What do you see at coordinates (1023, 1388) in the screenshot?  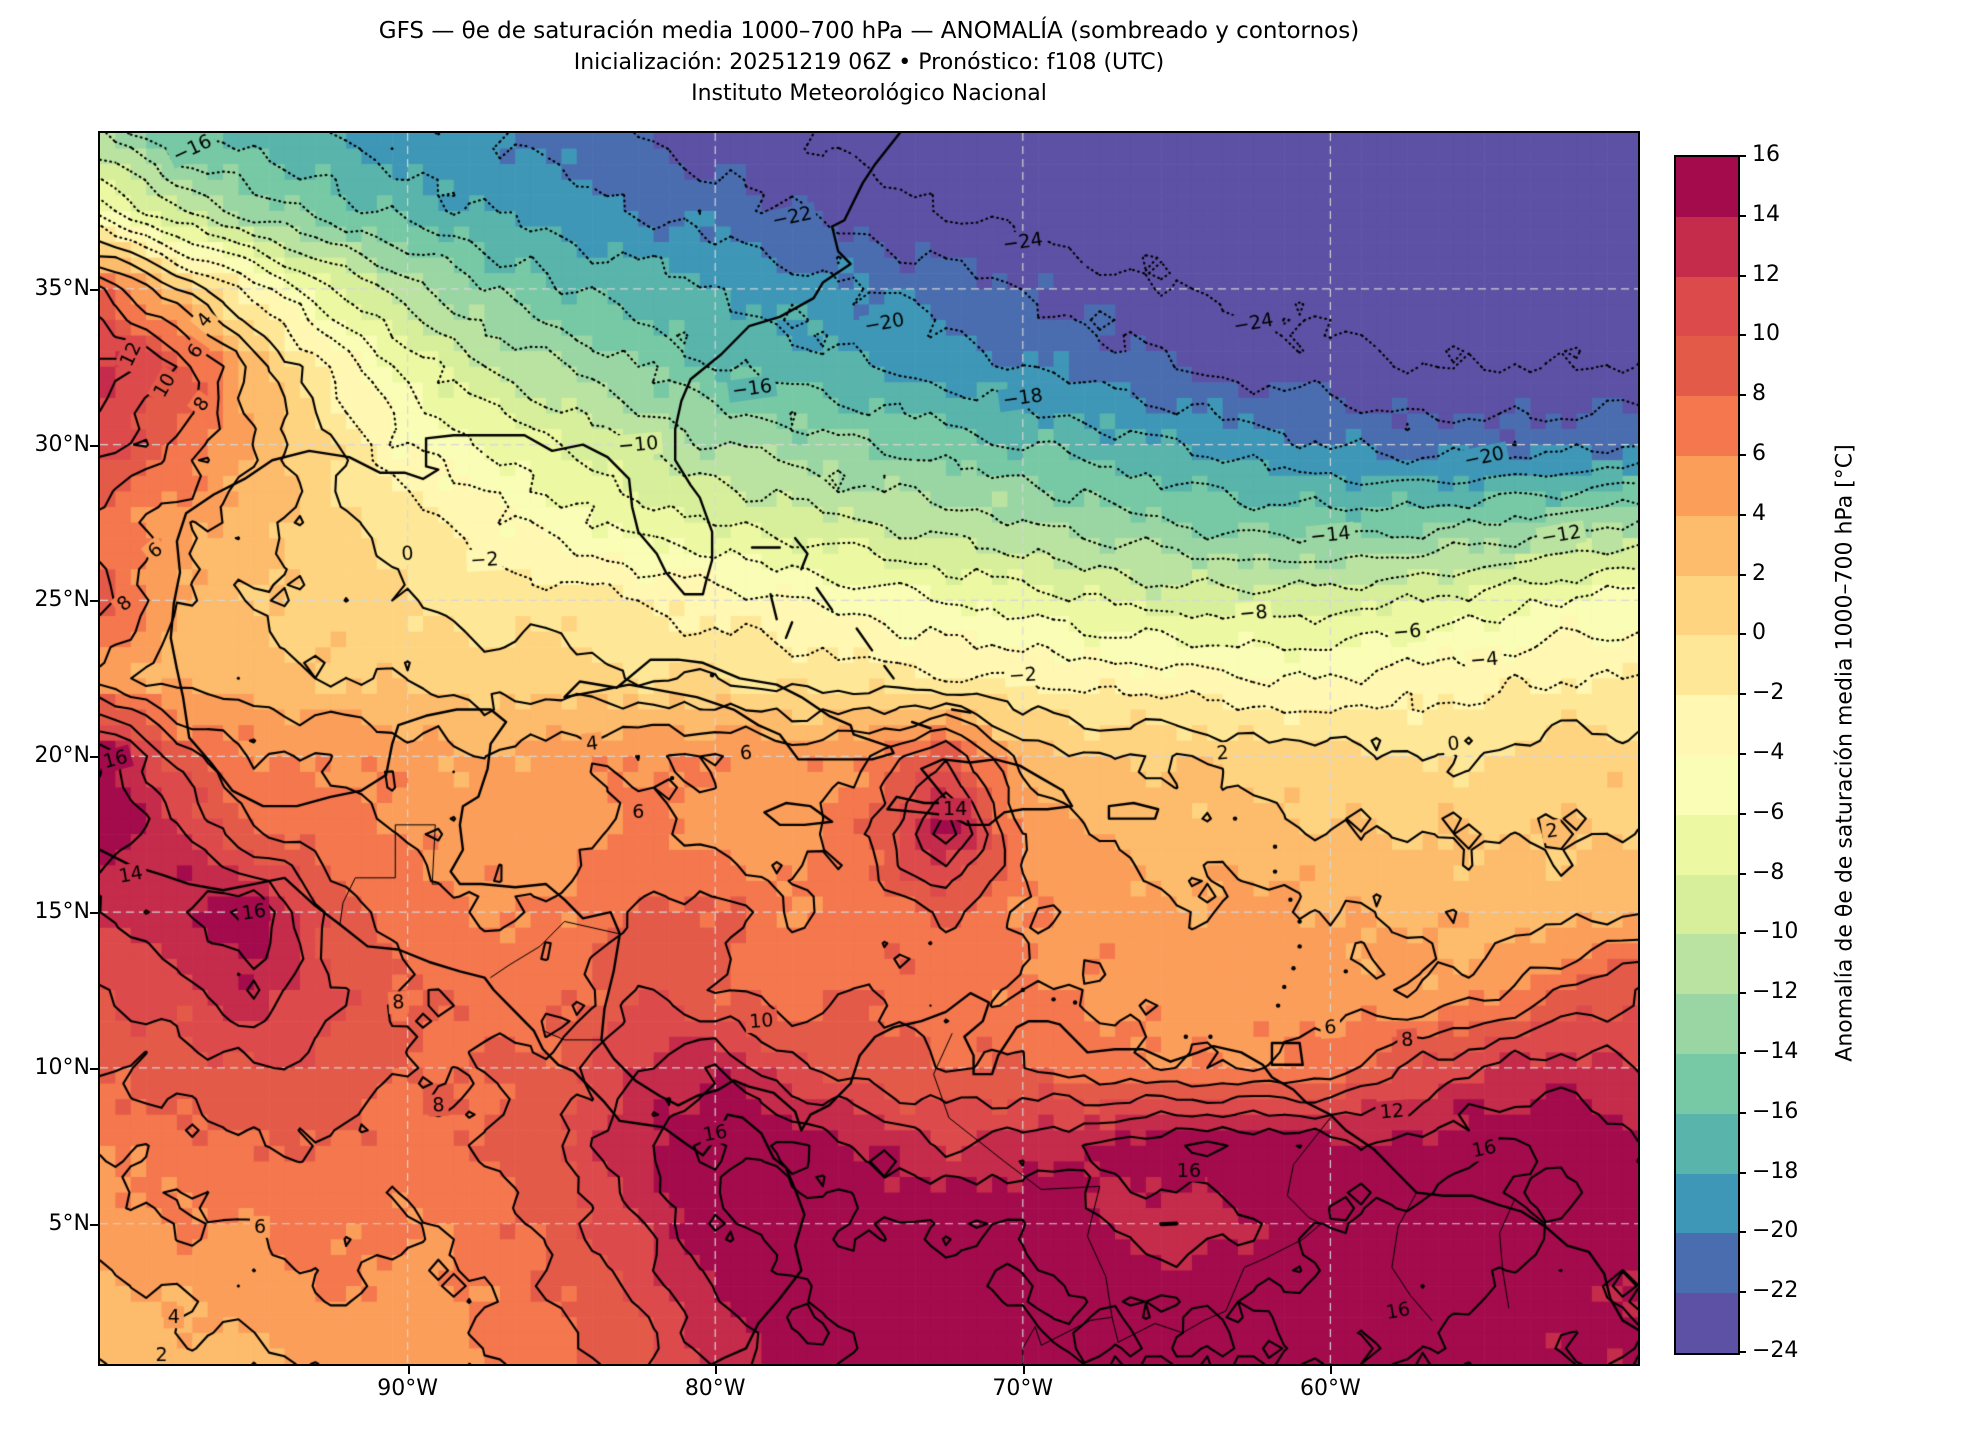 I see `x-tick-label: 70°W` at bounding box center [1023, 1388].